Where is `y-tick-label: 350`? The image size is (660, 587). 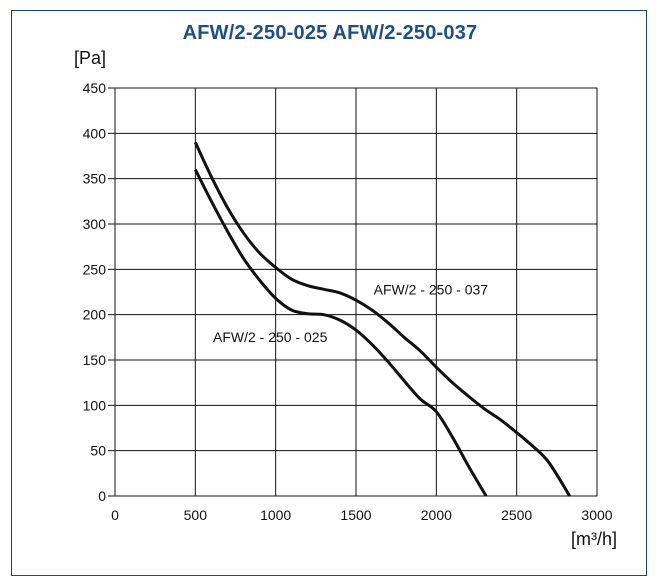 y-tick-label: 350 is located at coordinates (95, 179).